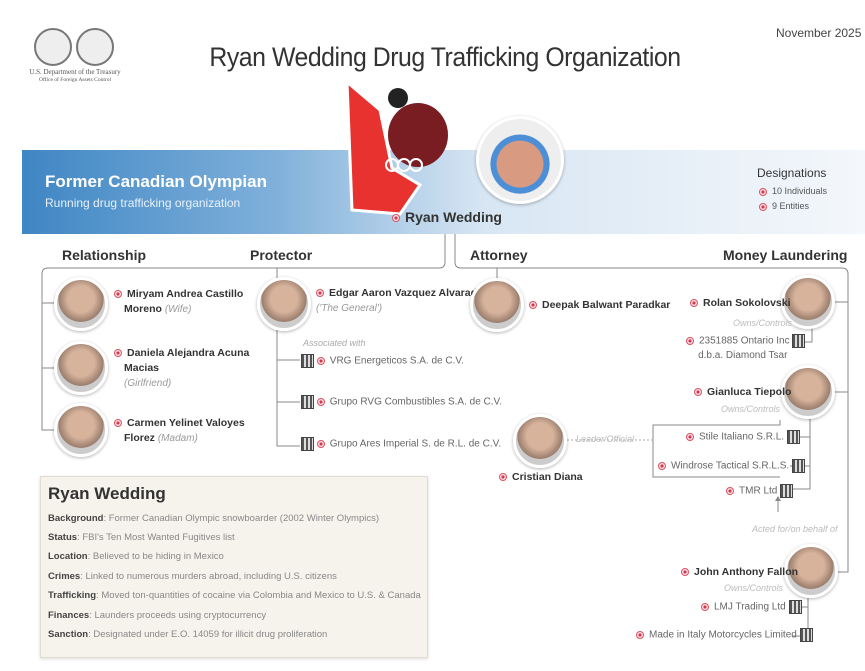 The width and height of the screenshot is (865, 671). What do you see at coordinates (178, 302) in the screenshot?
I see `person-miryam: Miryam Andrea Castillo Moreno (Wife)` at bounding box center [178, 302].